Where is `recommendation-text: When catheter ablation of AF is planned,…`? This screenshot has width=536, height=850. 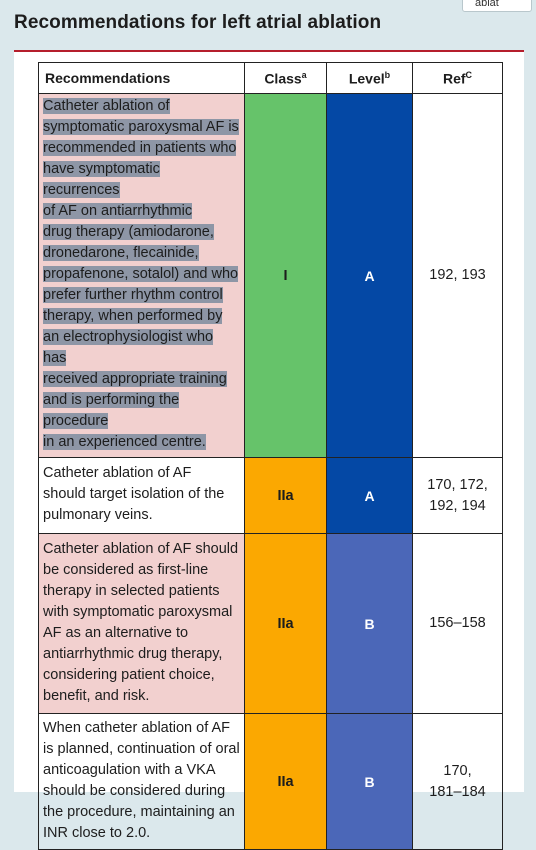
recommendation-text: When catheter ablation of AF is planned,… is located at coordinates (141, 782).